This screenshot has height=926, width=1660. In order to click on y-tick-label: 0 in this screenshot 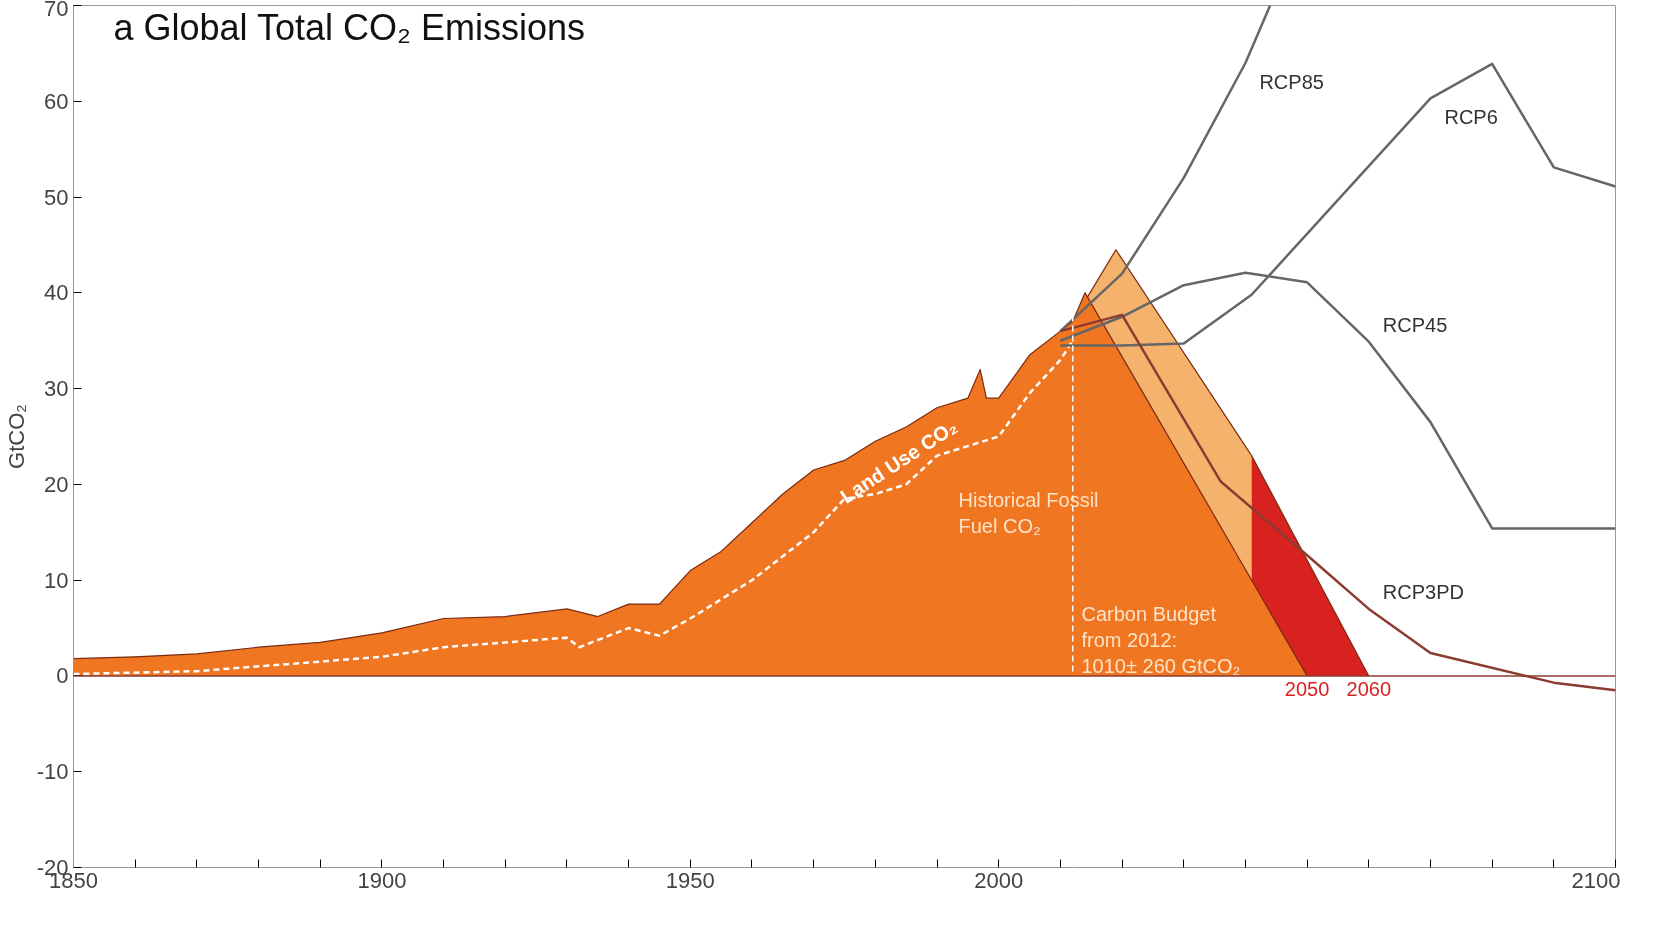, I will do `click(62, 676)`.